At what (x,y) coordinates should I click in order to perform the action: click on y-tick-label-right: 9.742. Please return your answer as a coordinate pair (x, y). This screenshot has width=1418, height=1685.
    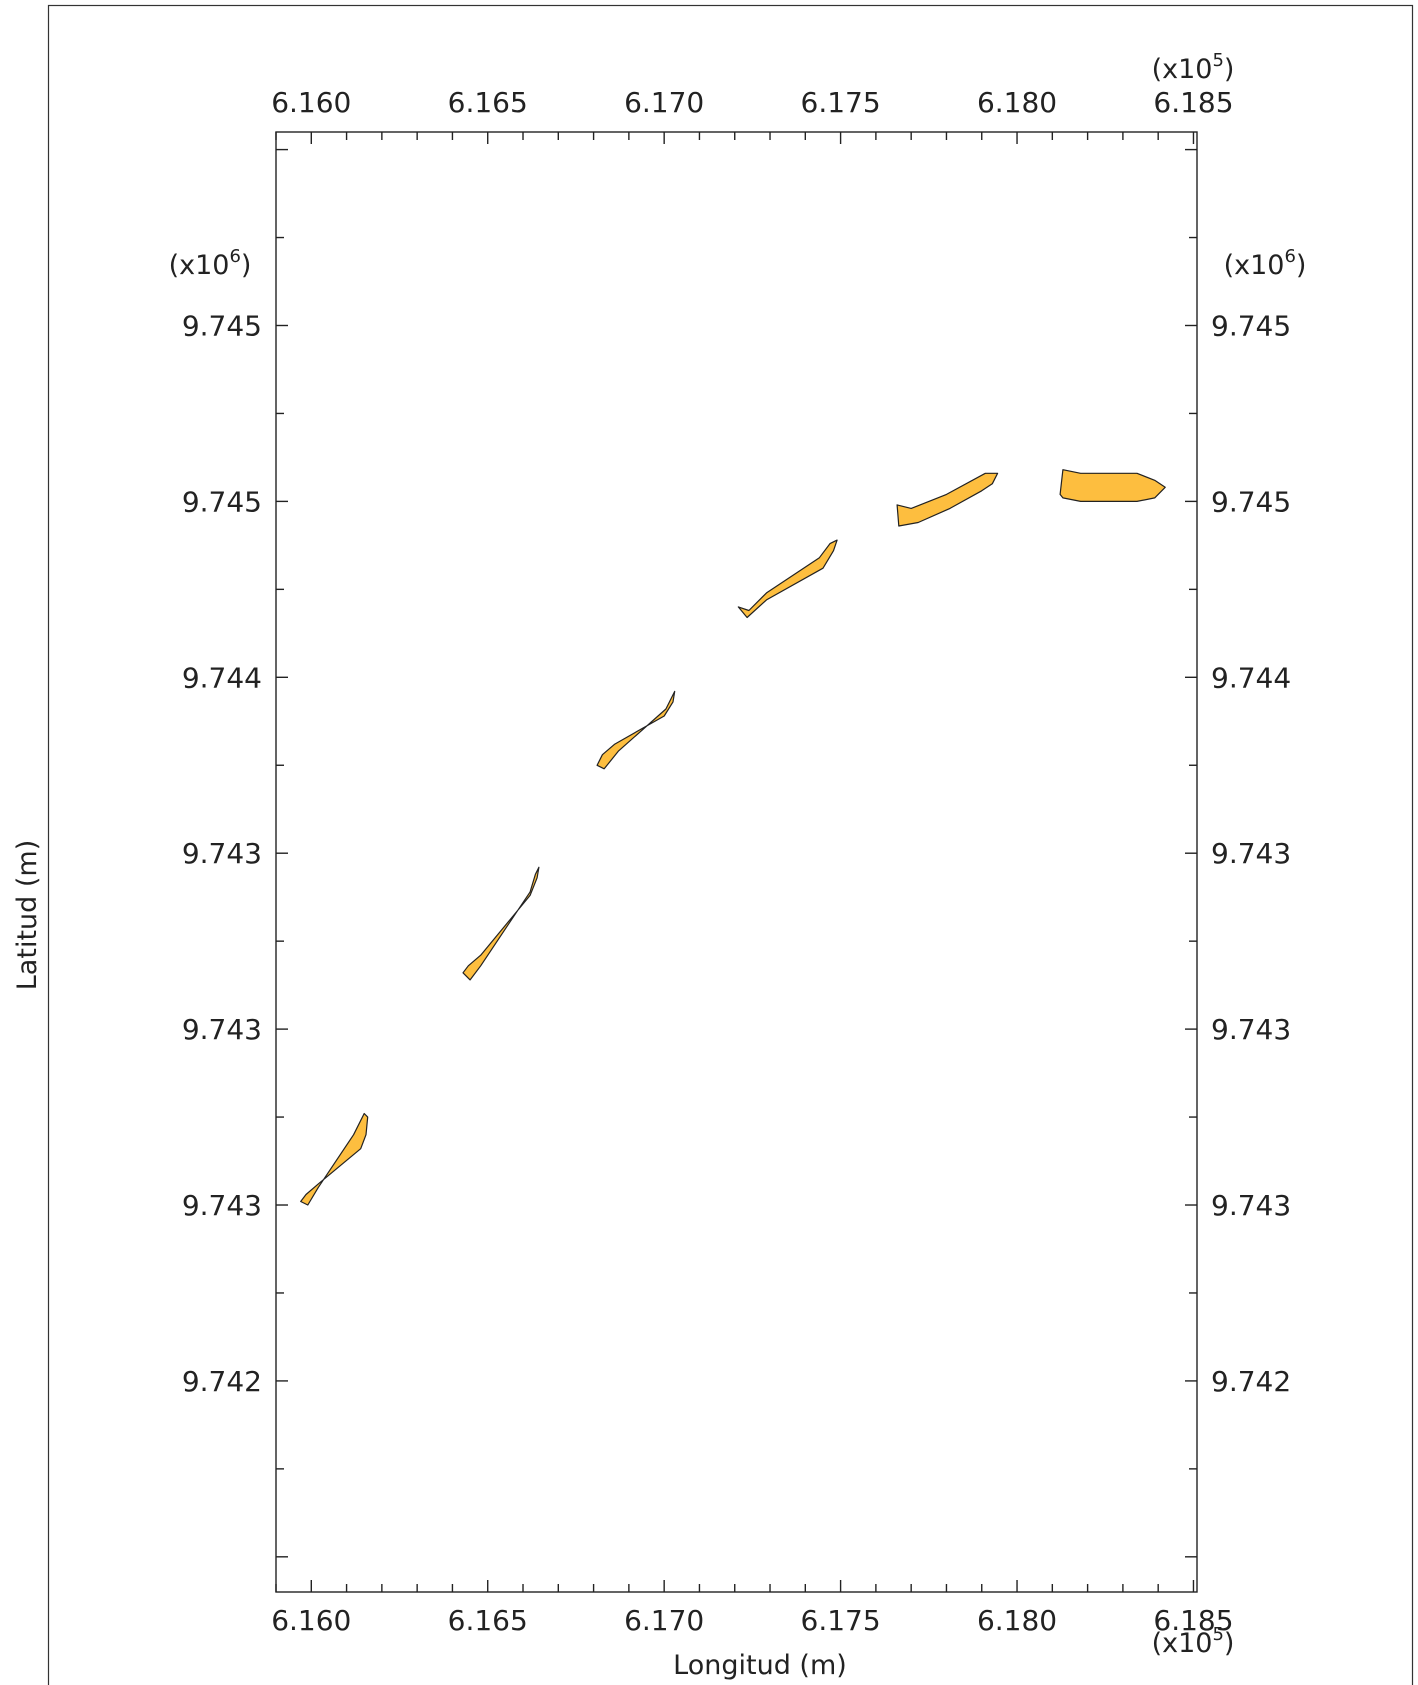
    Looking at the image, I should click on (1251, 1381).